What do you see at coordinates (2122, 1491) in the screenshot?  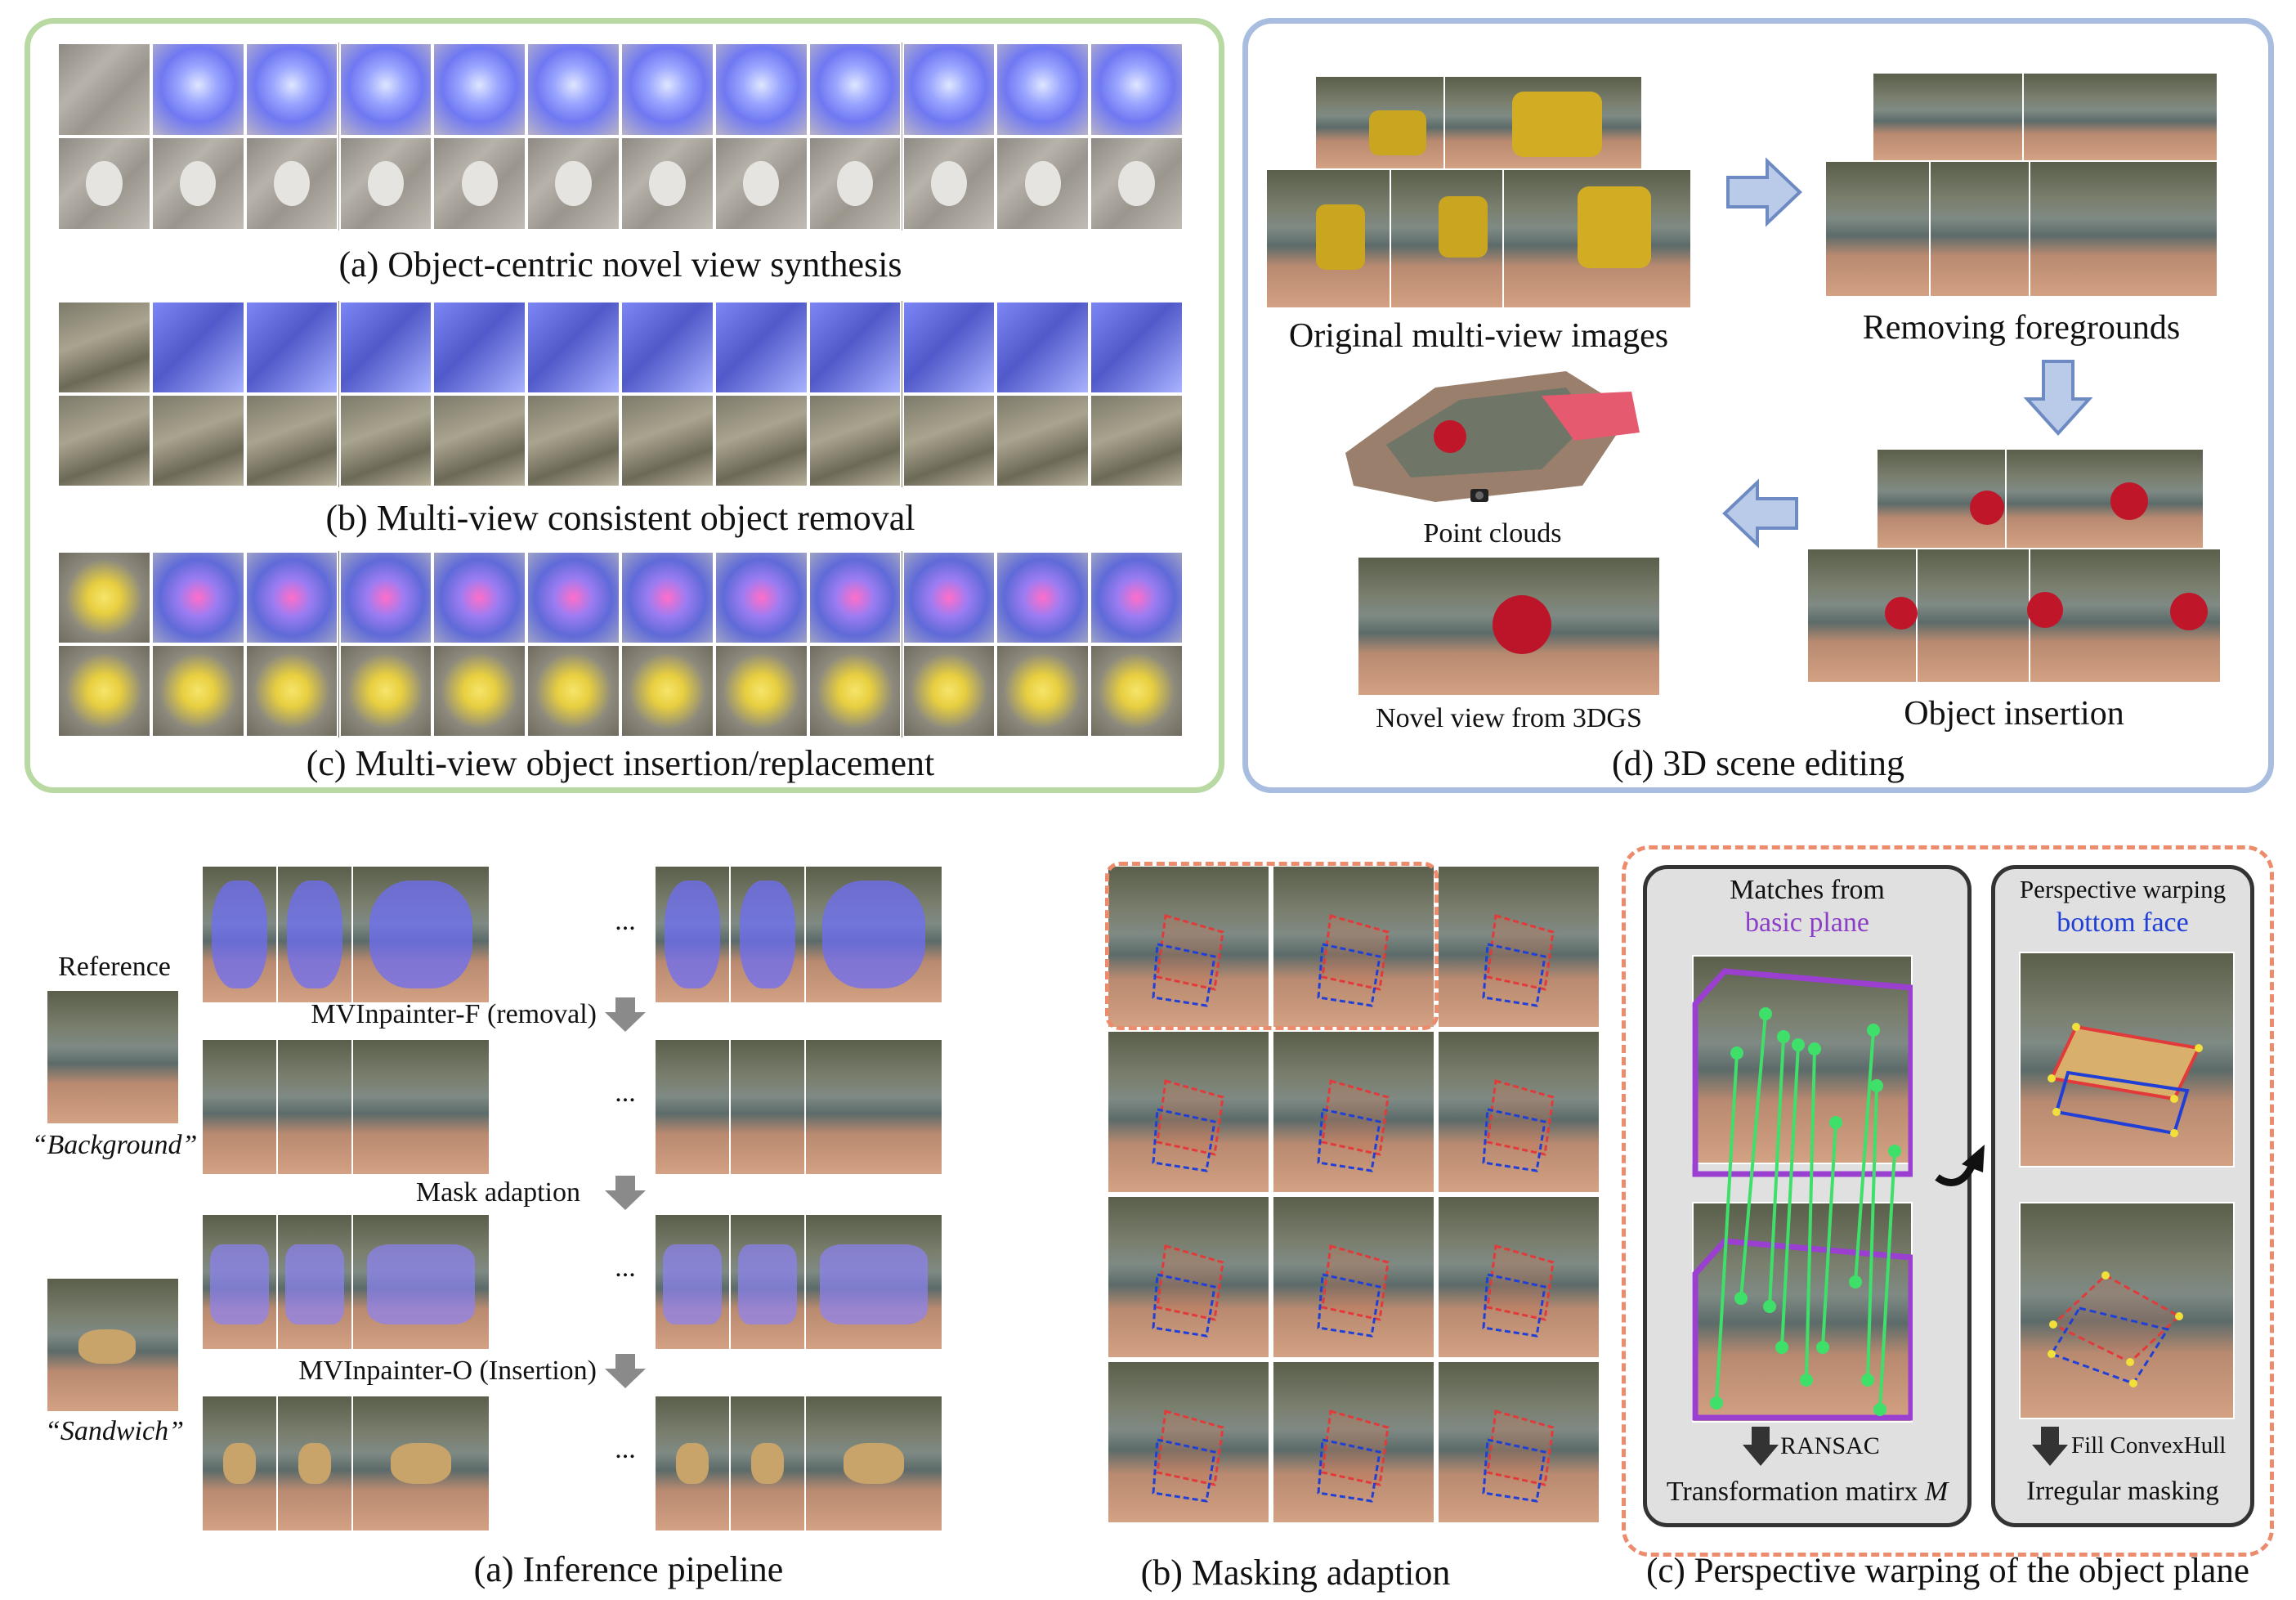 I see `irregular-masking-label: Irregular masking` at bounding box center [2122, 1491].